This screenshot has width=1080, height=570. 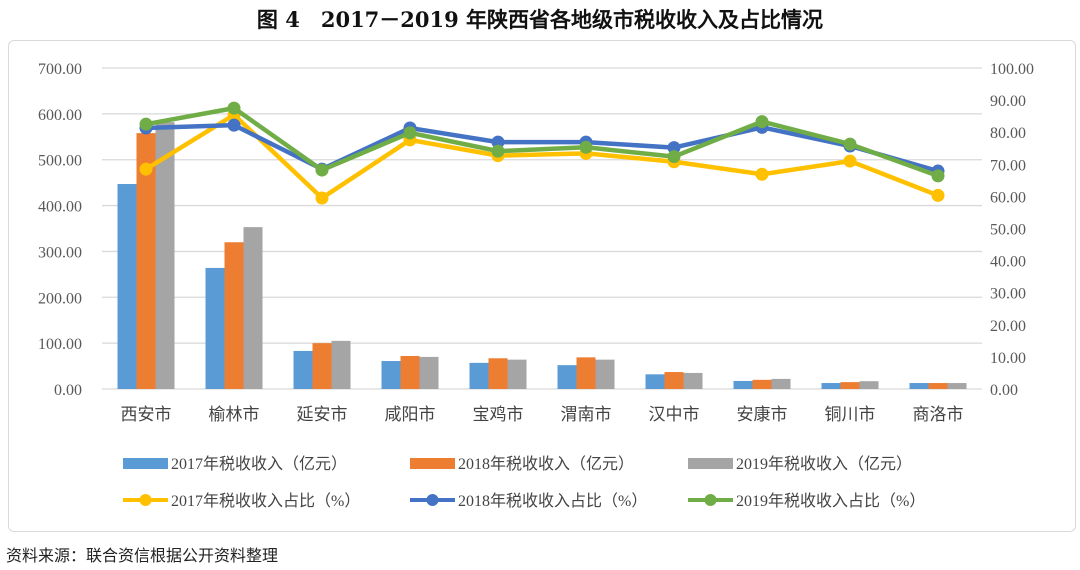 I want to click on category-label: 宝鸡市, so click(x=498, y=415).